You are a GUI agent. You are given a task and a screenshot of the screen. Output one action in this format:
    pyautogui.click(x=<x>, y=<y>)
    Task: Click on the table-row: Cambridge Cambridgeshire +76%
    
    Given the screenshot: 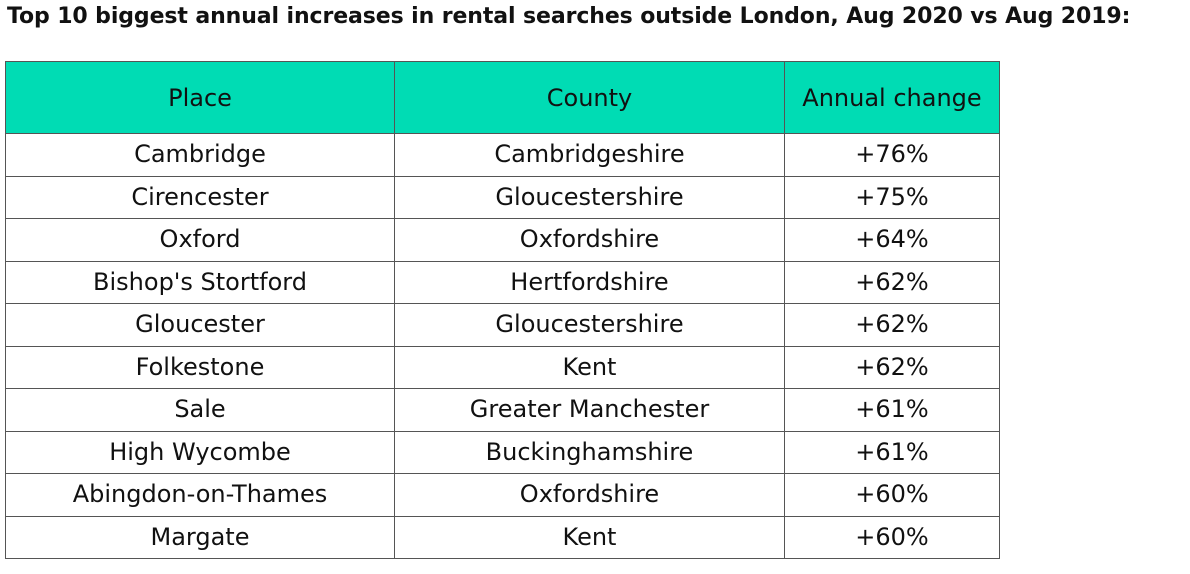 What is the action you would take?
    pyautogui.click(x=502, y=155)
    